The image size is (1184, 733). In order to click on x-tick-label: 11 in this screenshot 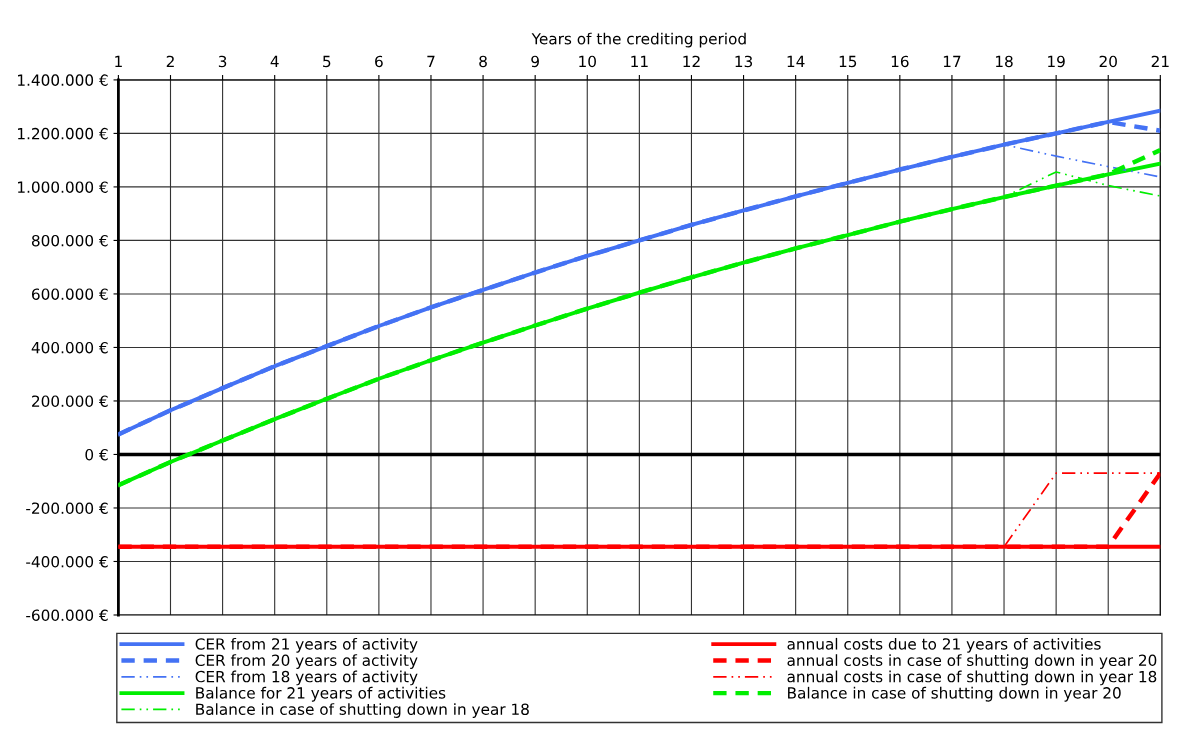, I will do `click(639, 61)`.